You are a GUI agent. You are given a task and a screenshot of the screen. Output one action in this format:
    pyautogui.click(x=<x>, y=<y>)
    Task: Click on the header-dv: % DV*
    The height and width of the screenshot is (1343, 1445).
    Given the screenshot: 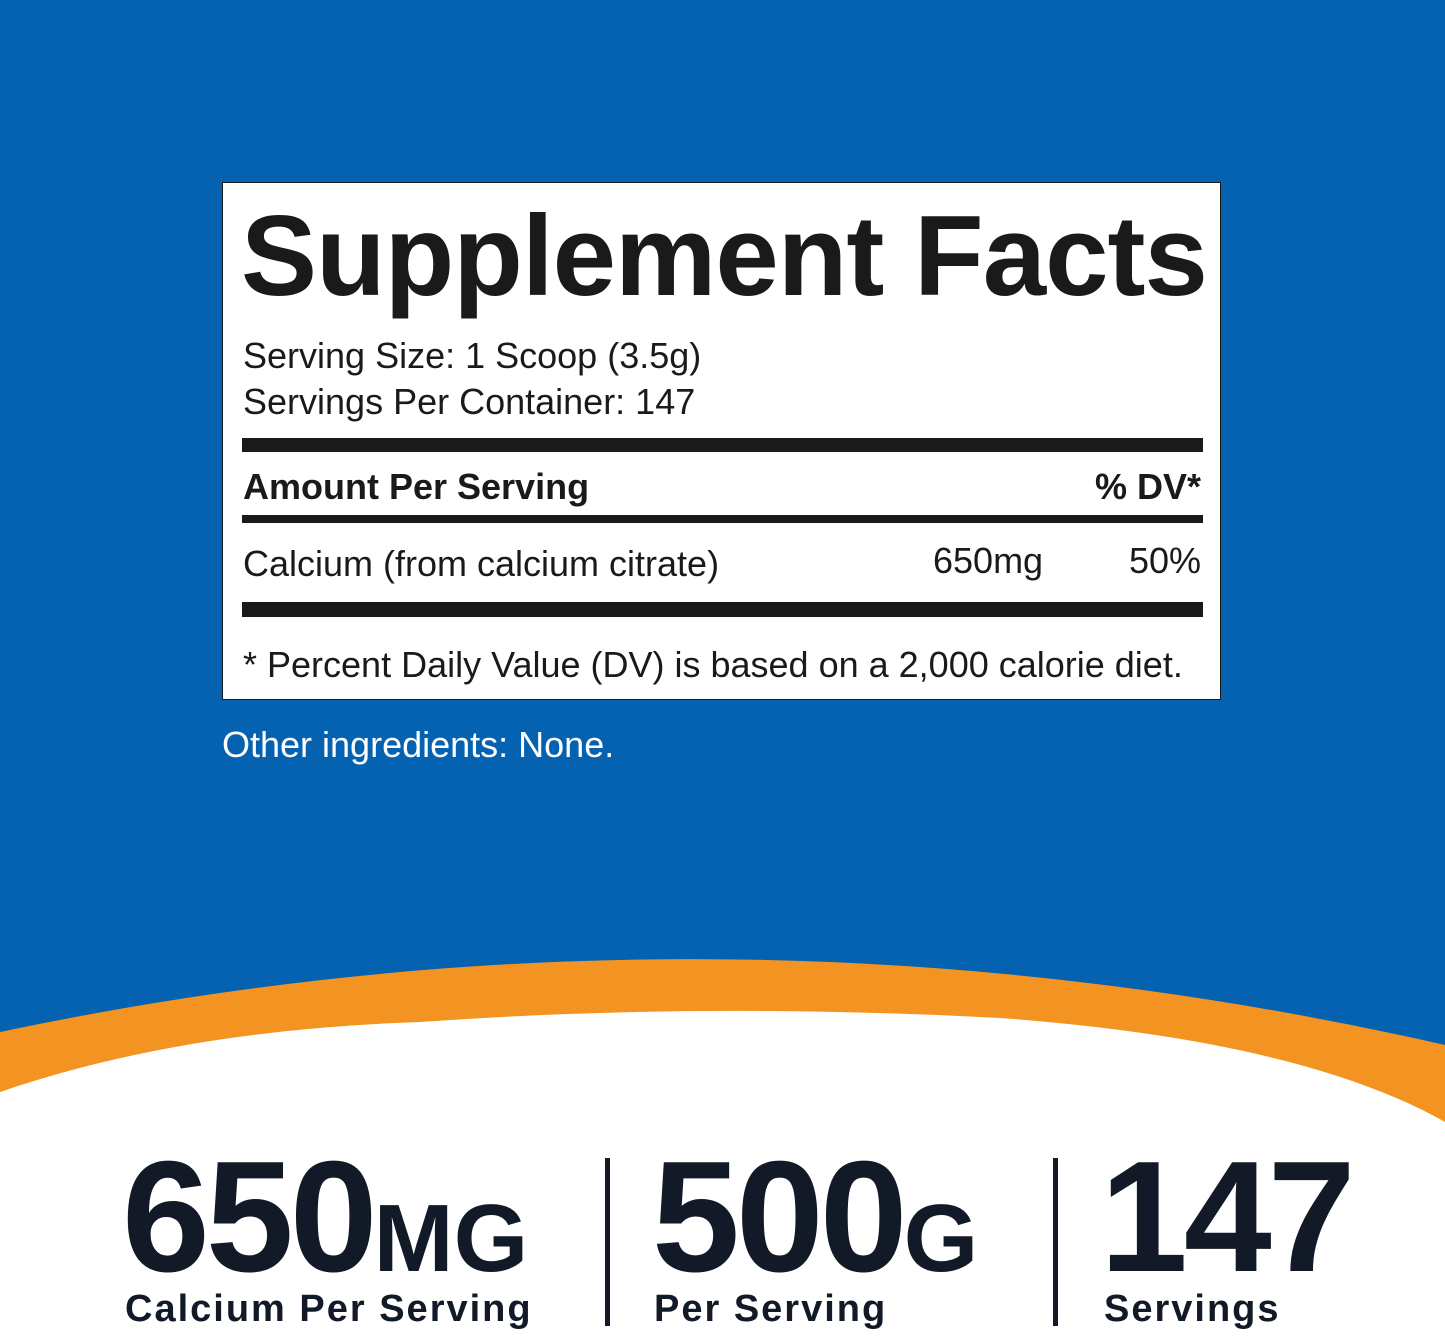 What is the action you would take?
    pyautogui.click(x=1147, y=486)
    